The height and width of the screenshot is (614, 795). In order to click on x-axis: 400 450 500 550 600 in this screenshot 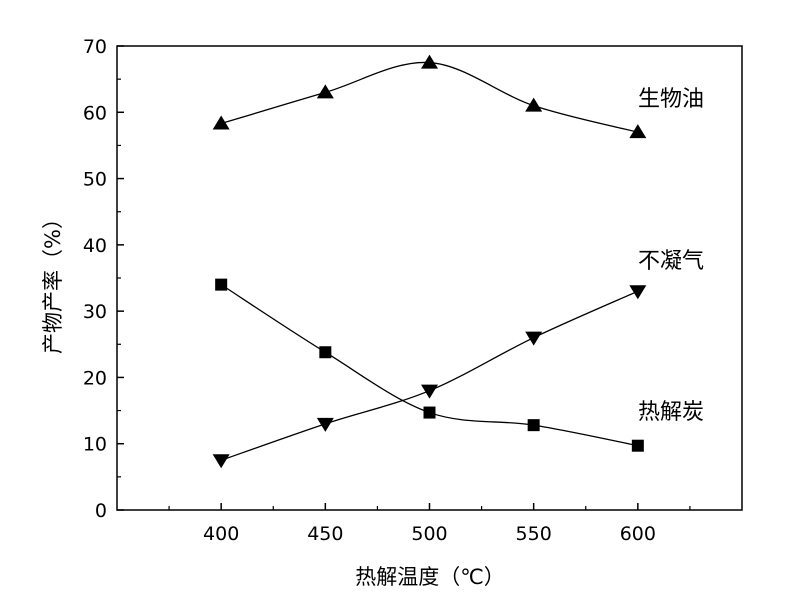, I will do `click(429, 524)`.